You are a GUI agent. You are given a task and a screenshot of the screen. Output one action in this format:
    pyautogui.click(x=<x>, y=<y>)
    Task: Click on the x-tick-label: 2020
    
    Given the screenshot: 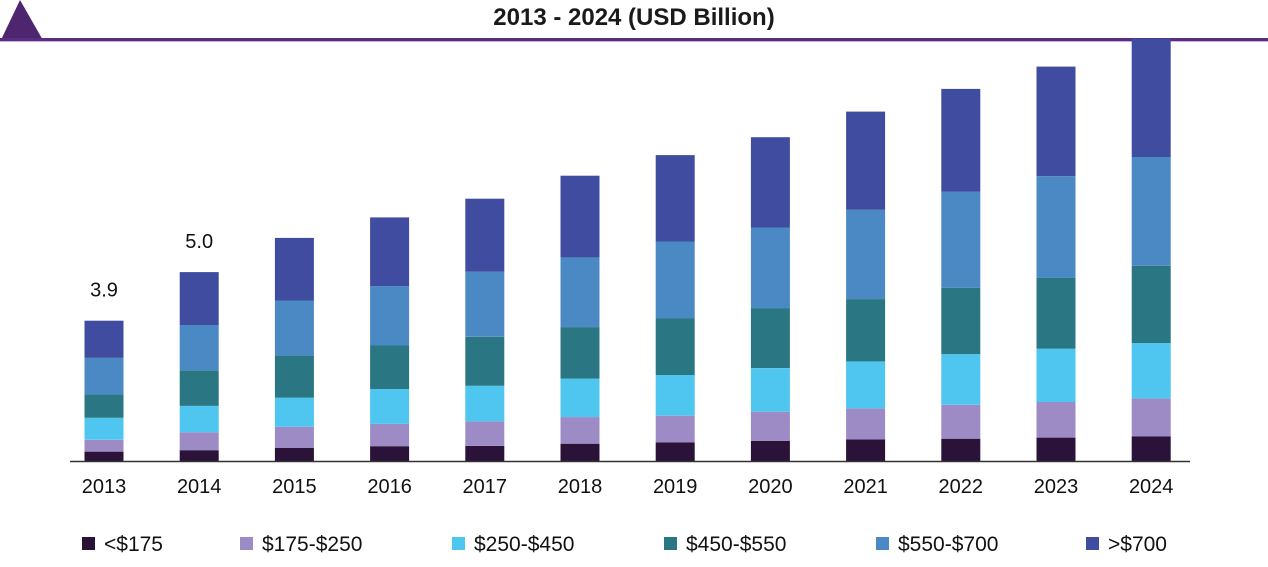 What is the action you would take?
    pyautogui.click(x=770, y=487)
    